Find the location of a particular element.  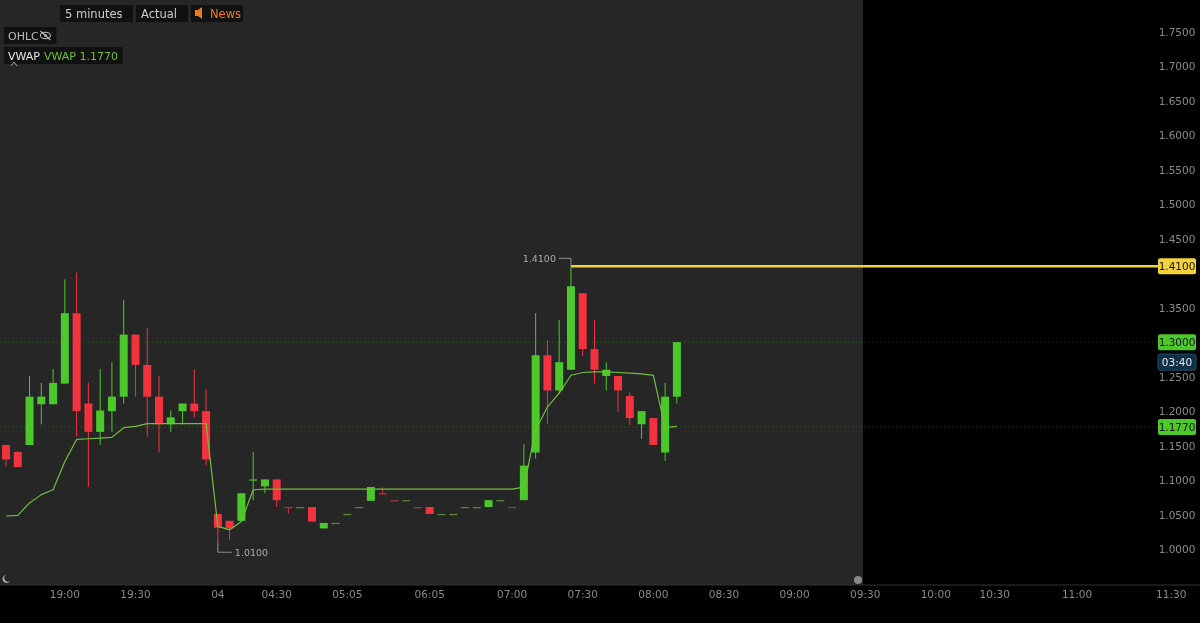

y-tick-label: 1.5500 is located at coordinates (1177, 169).